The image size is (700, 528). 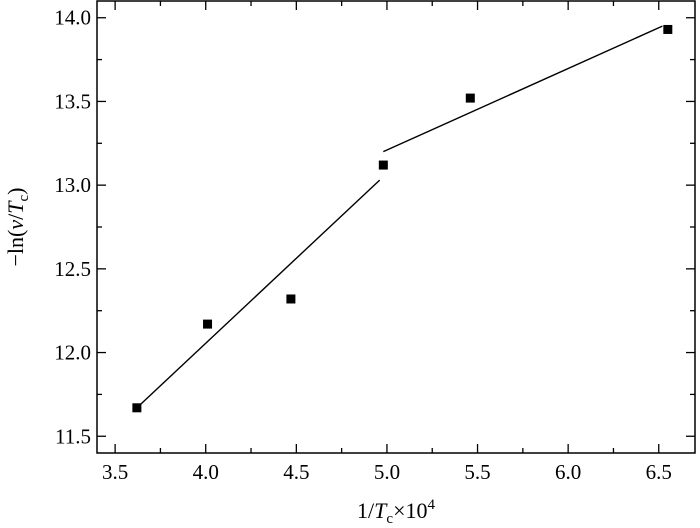 I want to click on x-axis-label: 1/Tc×104, so click(x=396, y=512).